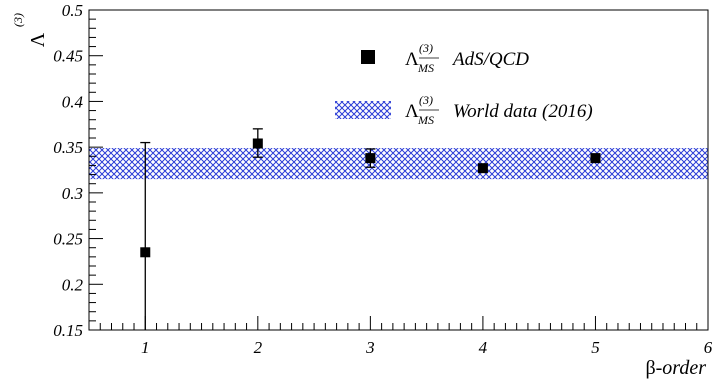  I want to click on y-tick-label: 0.5, so click(72, 10).